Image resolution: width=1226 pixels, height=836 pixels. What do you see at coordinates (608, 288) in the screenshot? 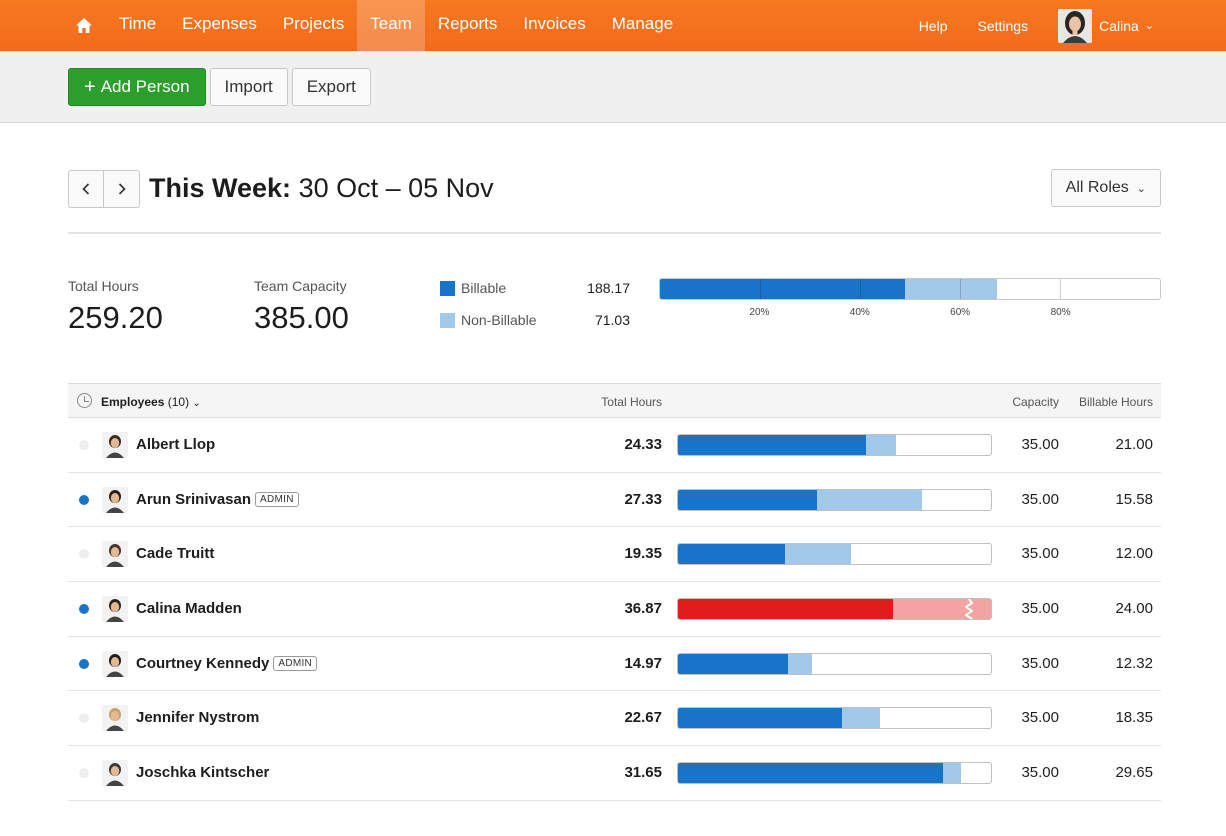
I see `billable-value: 188.17` at bounding box center [608, 288].